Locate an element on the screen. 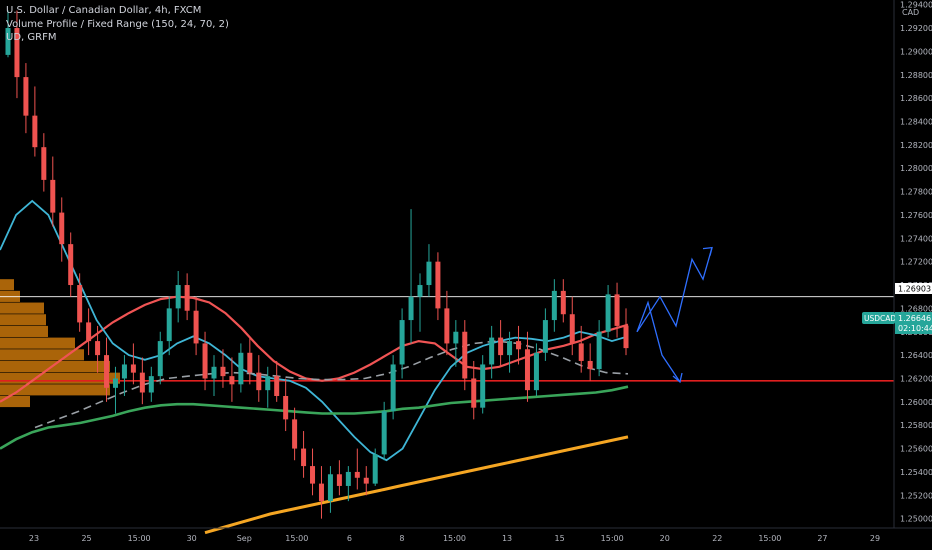 This screenshot has height=550, width=932. time-tick-label: 20 is located at coordinates (665, 538).